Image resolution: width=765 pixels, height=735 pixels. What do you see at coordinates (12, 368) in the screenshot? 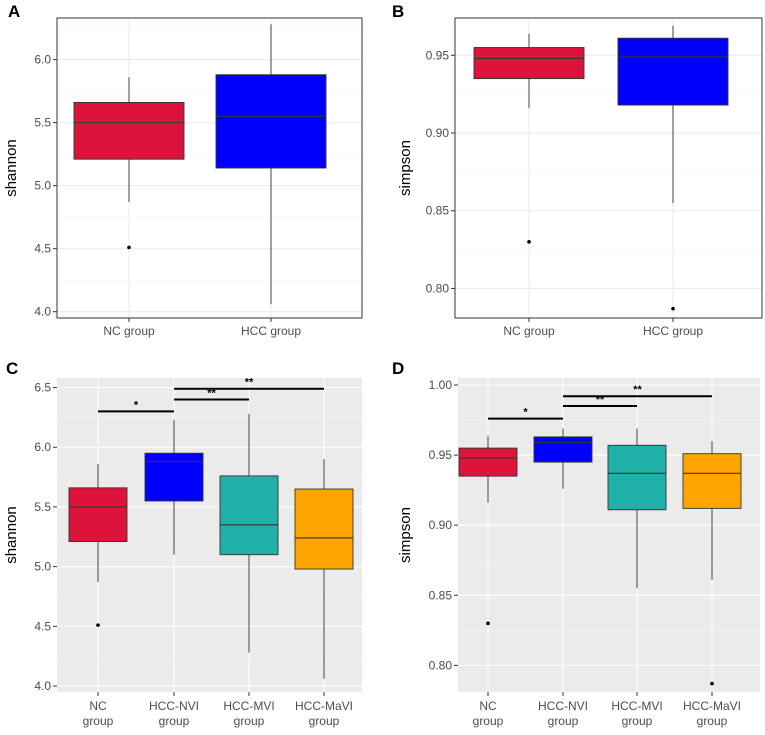
I see `panel-letter: C` at bounding box center [12, 368].